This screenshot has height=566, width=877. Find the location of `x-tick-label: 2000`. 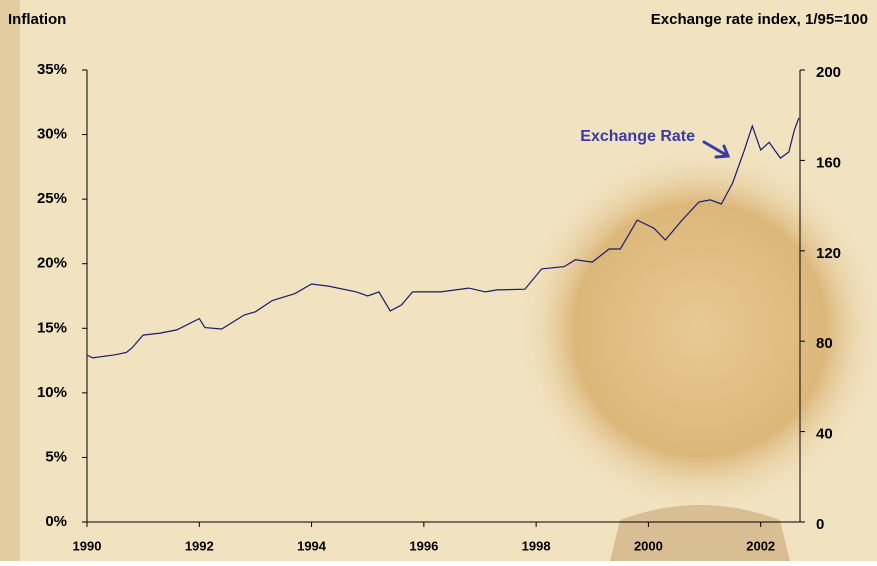

x-tick-label: 2000 is located at coordinates (648, 545).